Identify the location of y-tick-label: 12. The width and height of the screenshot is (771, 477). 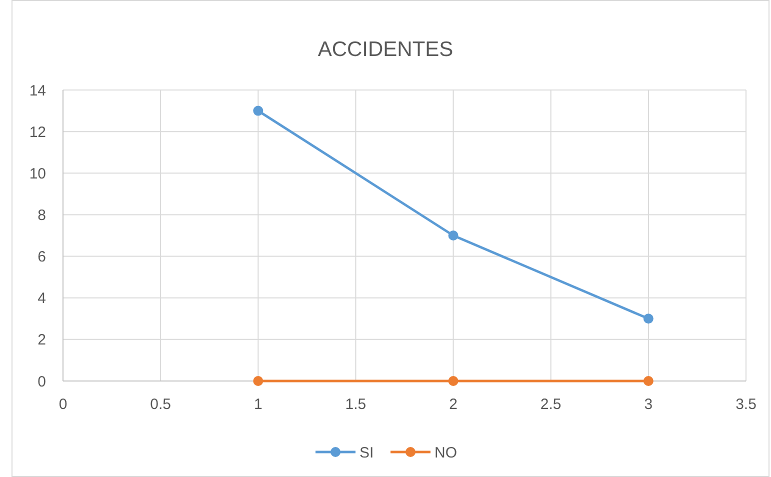
(37, 132).